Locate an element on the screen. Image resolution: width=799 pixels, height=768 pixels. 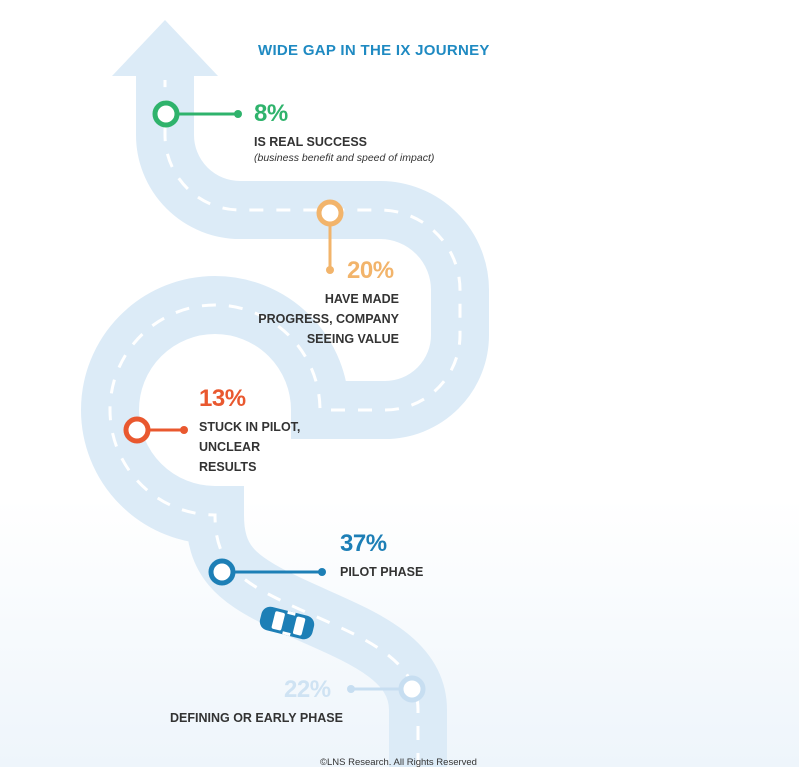
stage-note: (business benefit and speed of impact) is located at coordinates (344, 158).